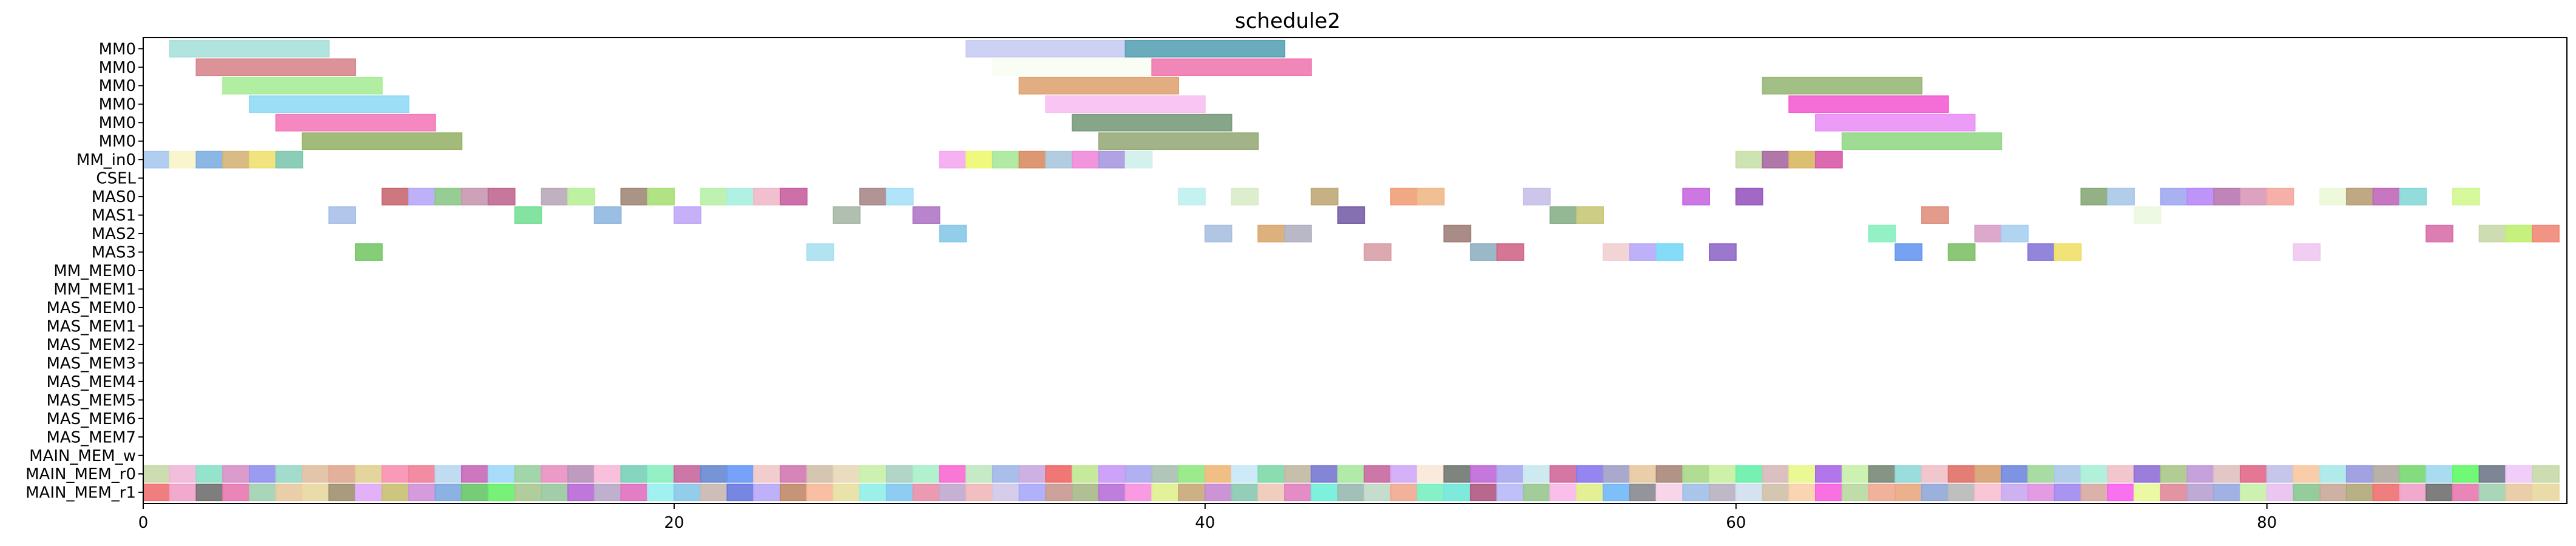 This screenshot has width=2576, height=546. Describe the element at coordinates (106, 160) in the screenshot. I see `y-tick-label: MM_in0` at that location.